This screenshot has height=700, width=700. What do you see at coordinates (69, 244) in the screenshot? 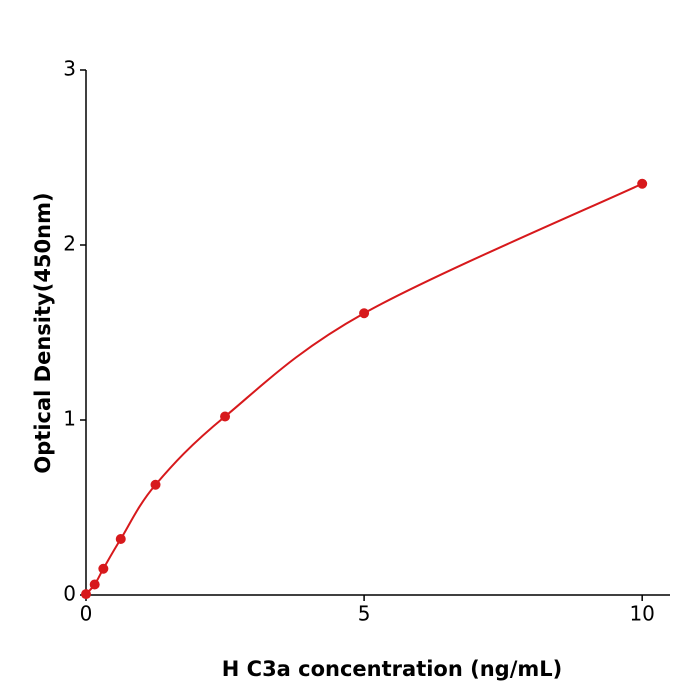
I see `y-tick-label: 2` at bounding box center [69, 244].